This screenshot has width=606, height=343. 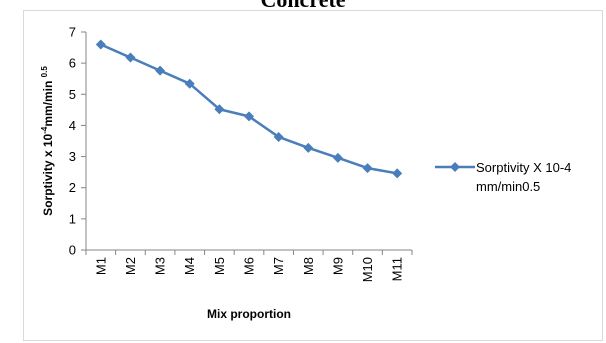 What do you see at coordinates (72, 250) in the screenshot?
I see `y-tick-label: 0` at bounding box center [72, 250].